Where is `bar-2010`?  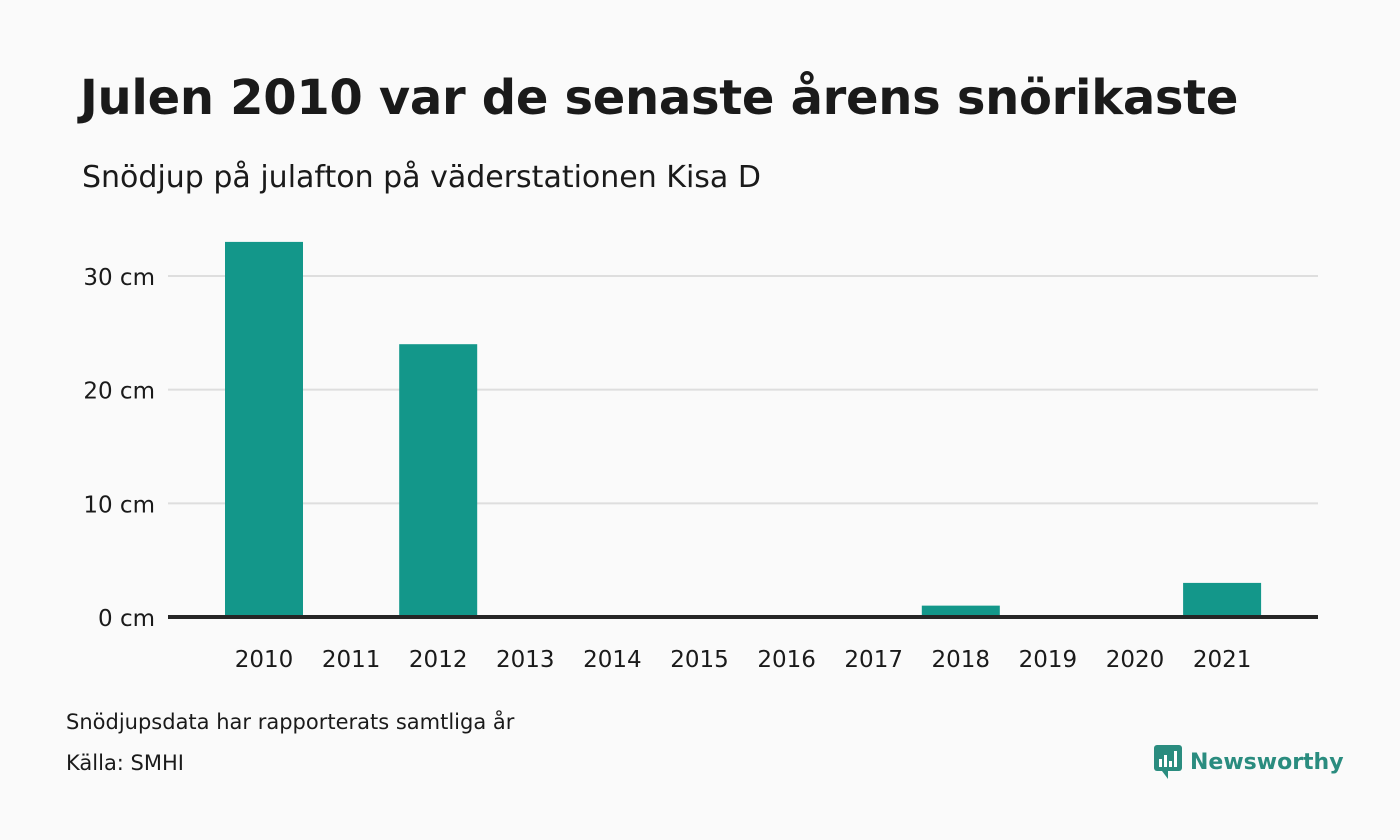 bar-2010 is located at coordinates (264, 429).